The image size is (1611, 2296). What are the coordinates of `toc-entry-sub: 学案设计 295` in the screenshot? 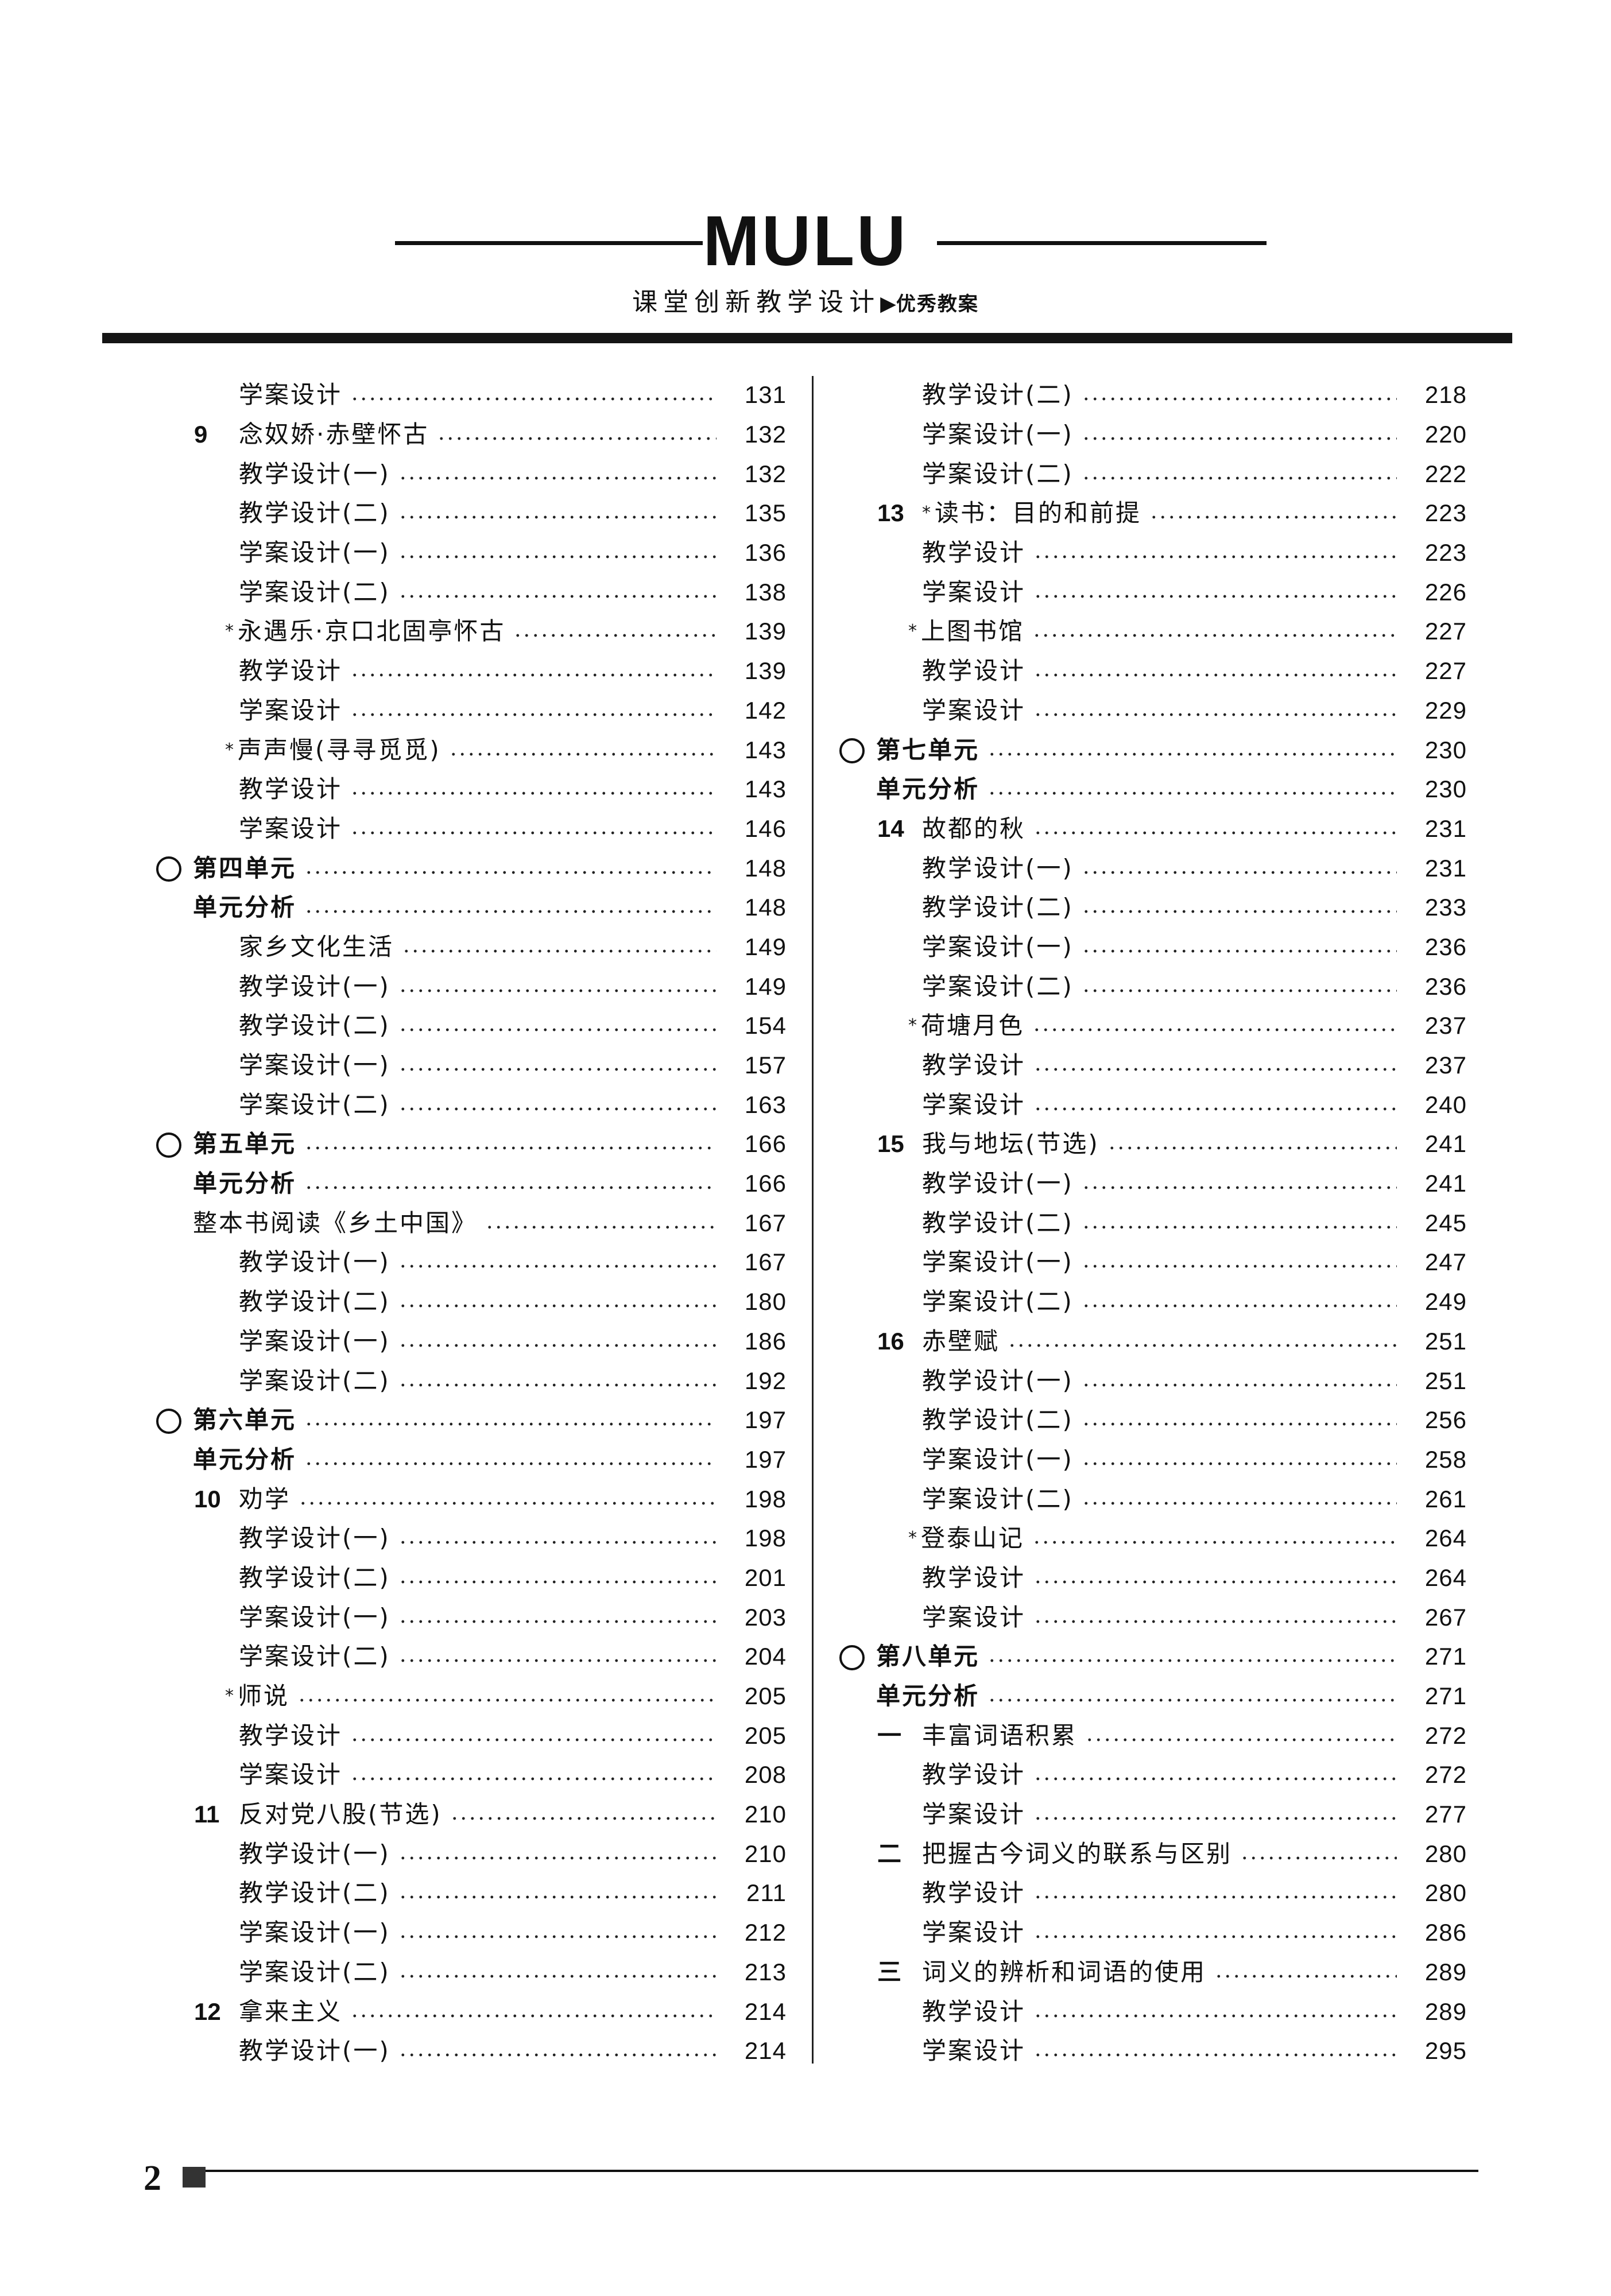 It's located at (1152, 2051).